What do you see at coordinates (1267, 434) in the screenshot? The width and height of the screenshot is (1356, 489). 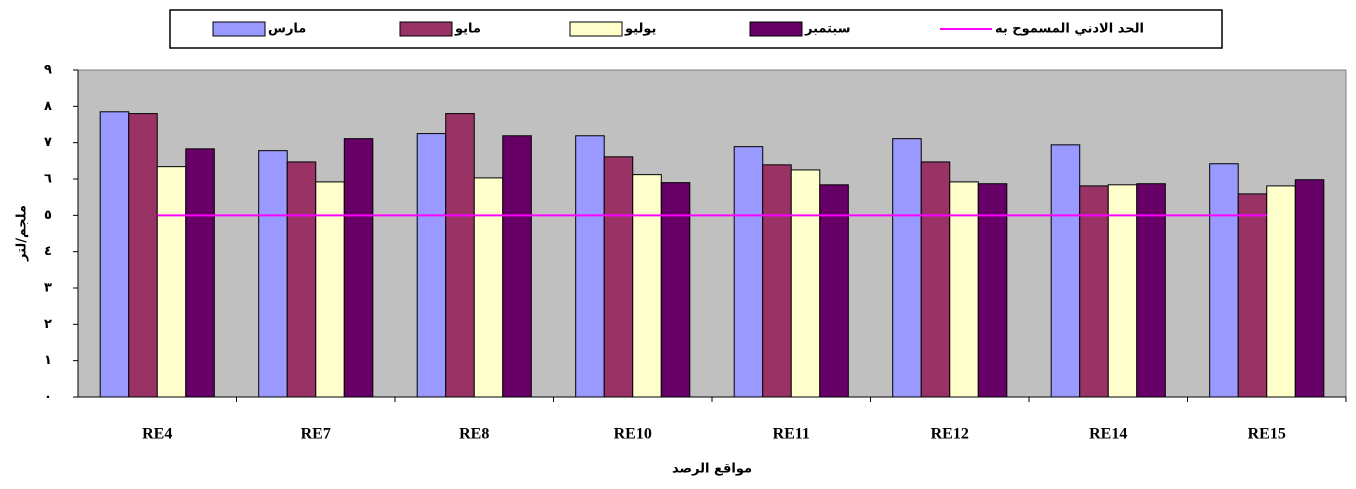 I see `x-tick-label: RE15` at bounding box center [1267, 434].